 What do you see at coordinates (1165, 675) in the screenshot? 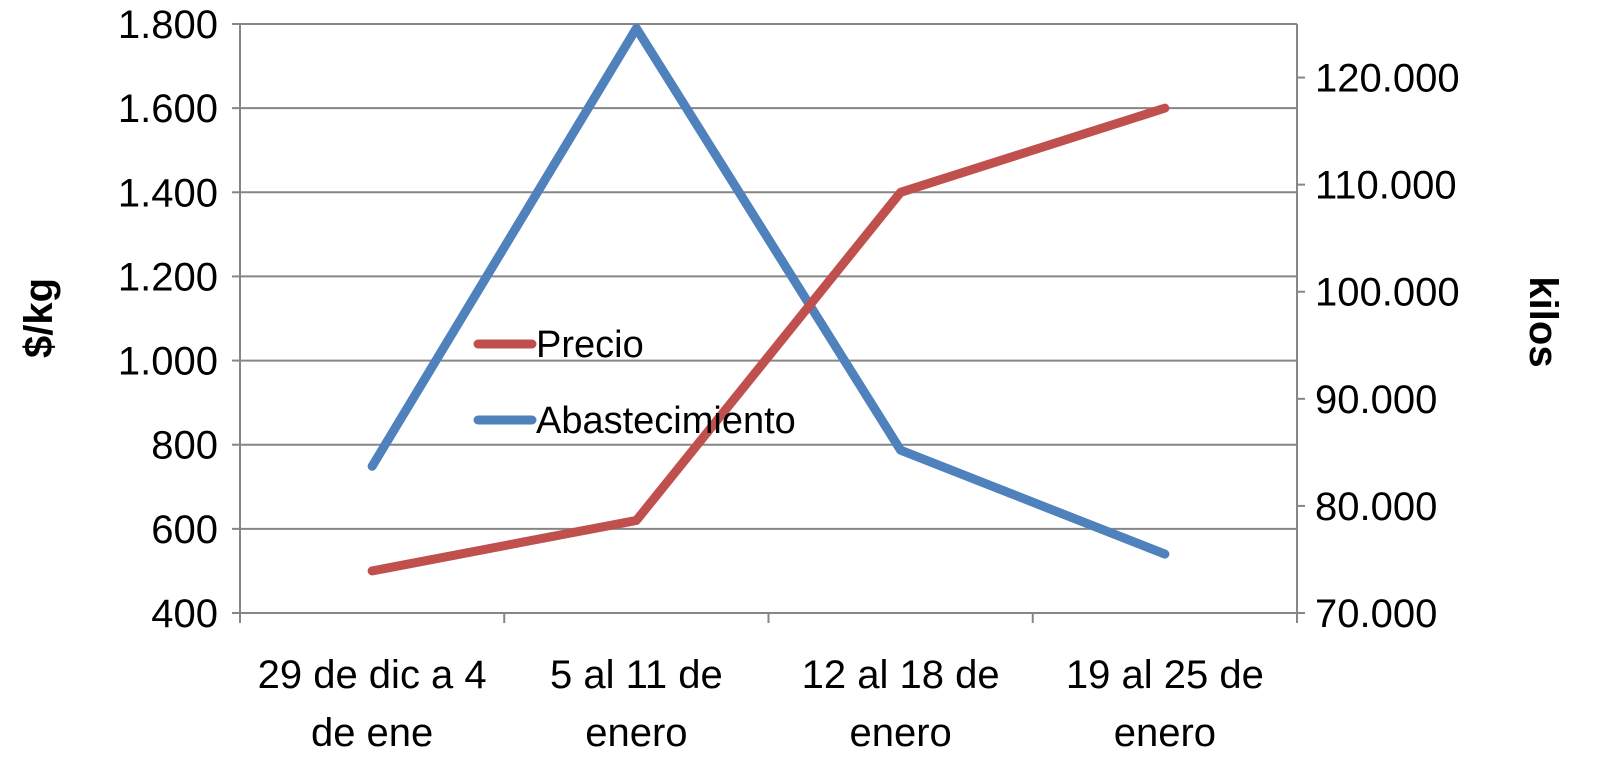
I see `x-tick-label-line: 19 al 25 de` at bounding box center [1165, 675].